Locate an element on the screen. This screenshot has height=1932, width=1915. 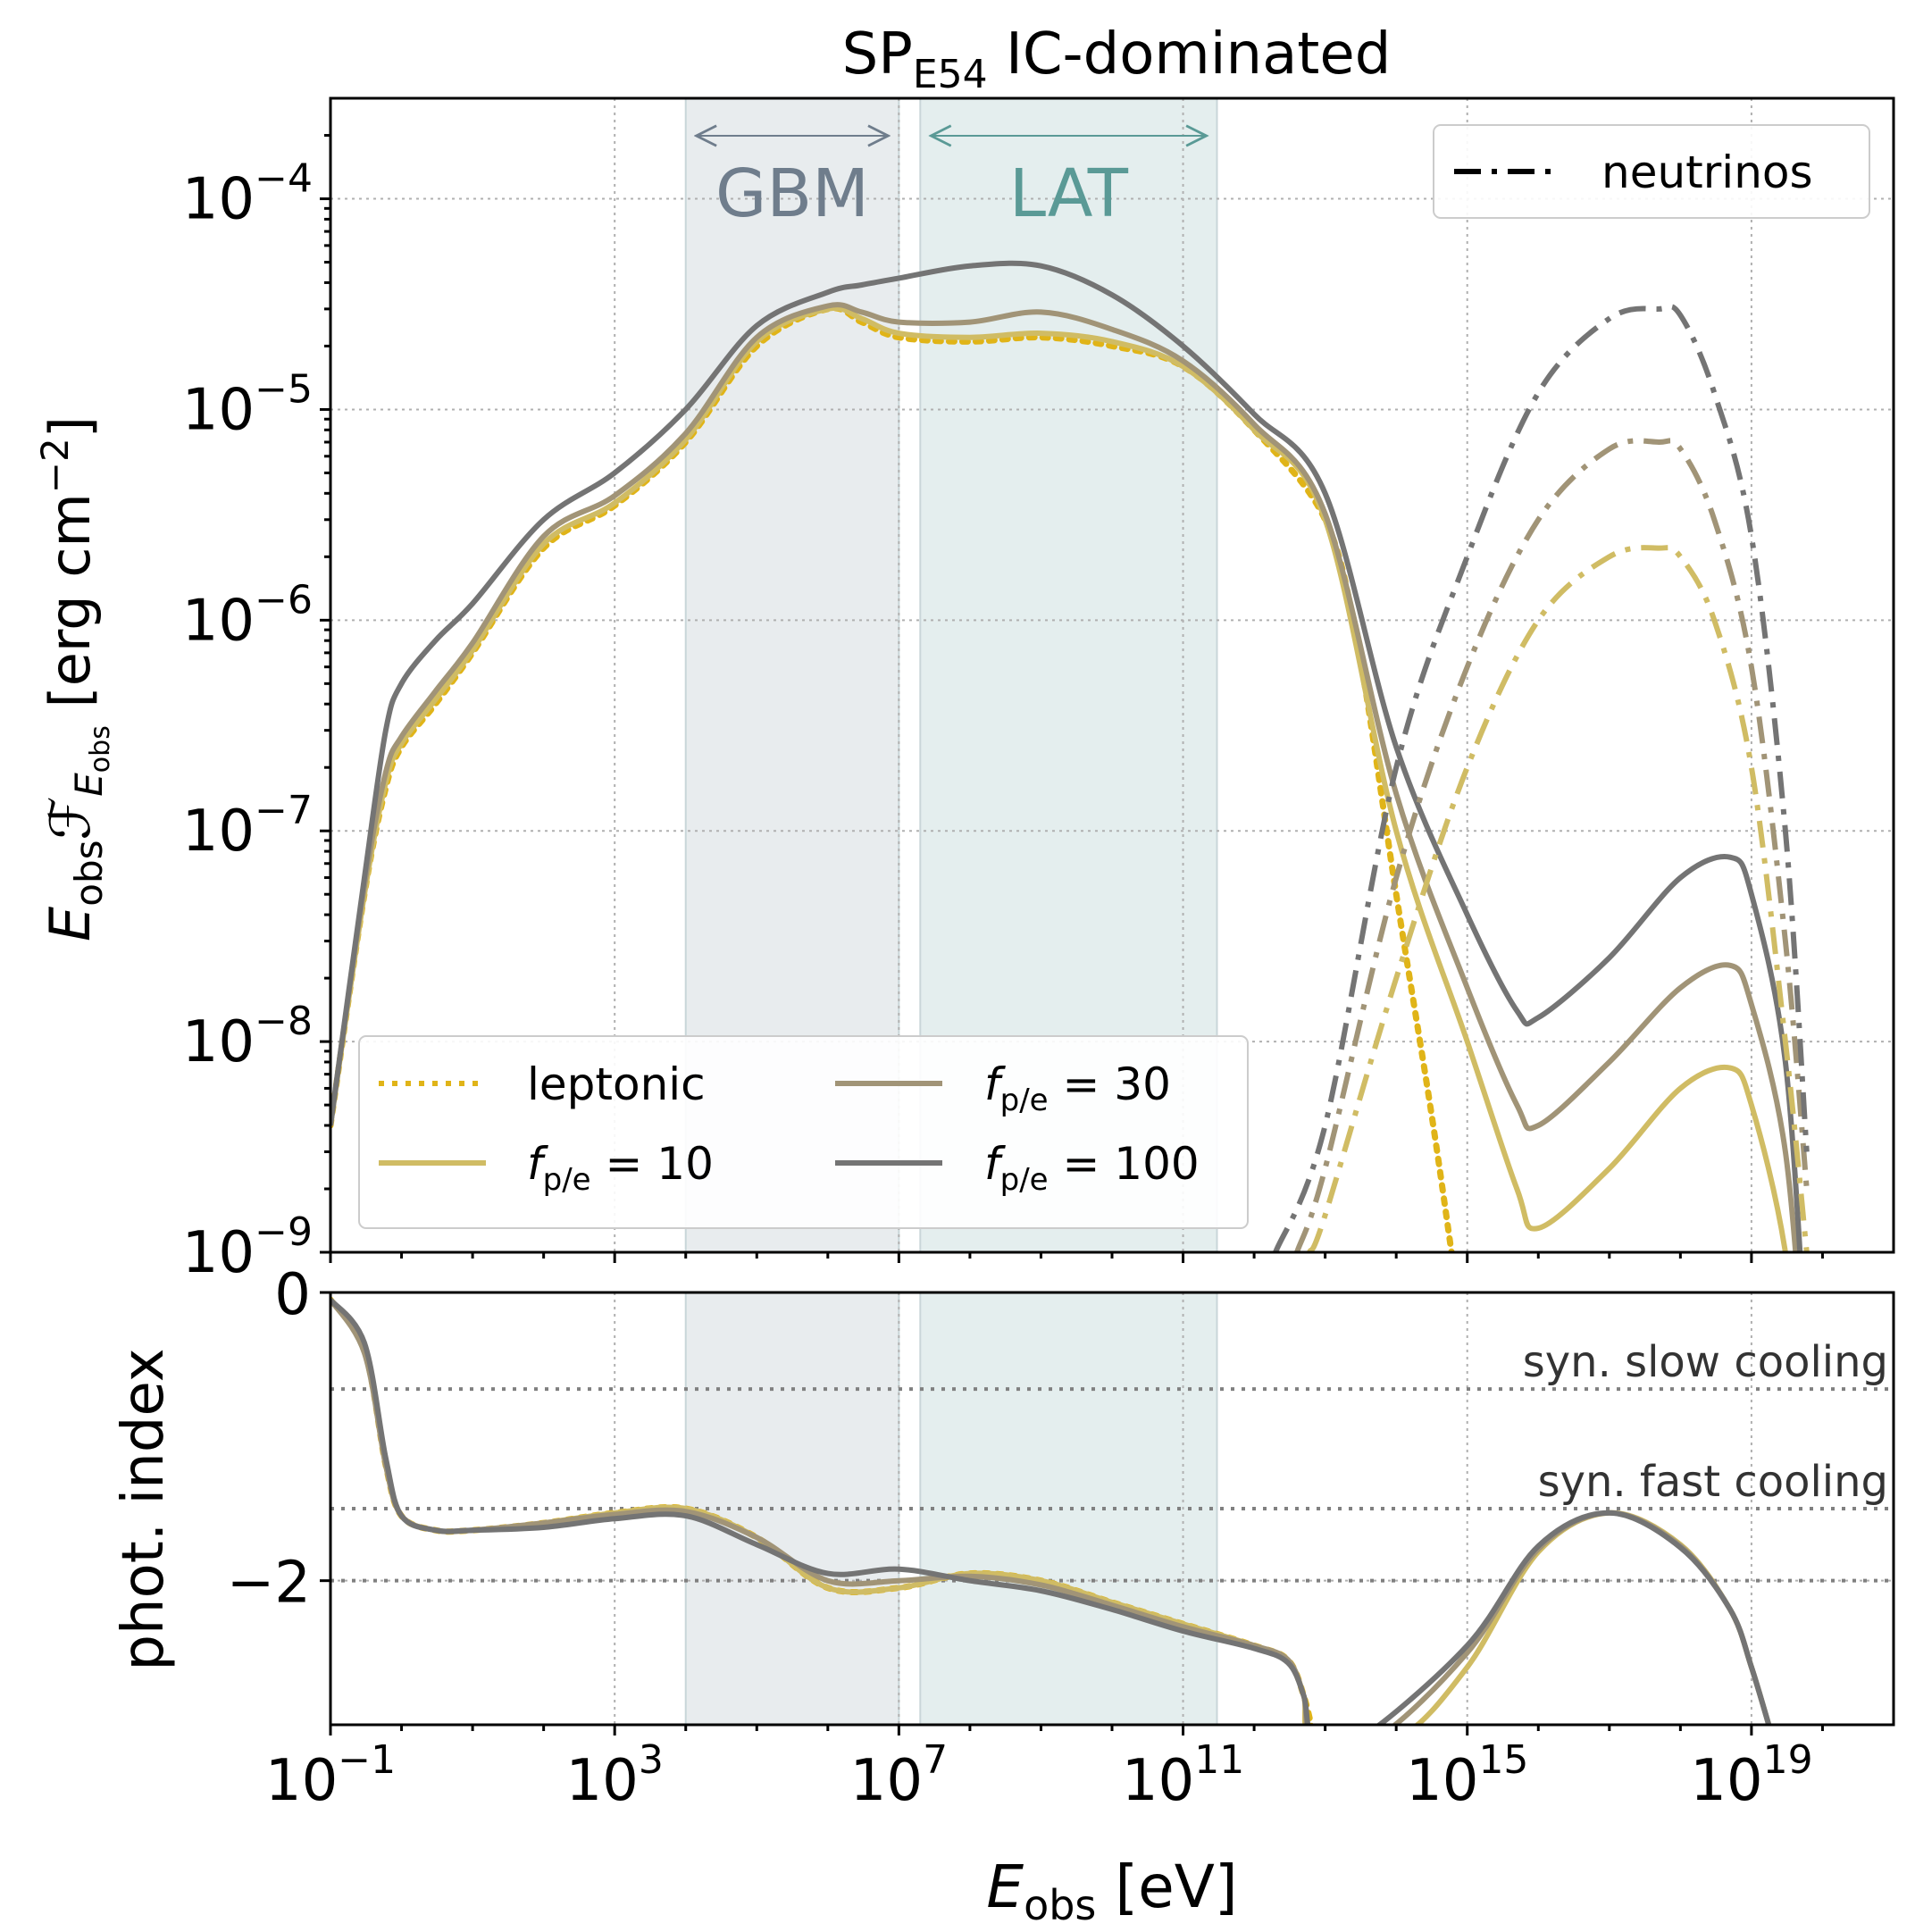
neutrino-legend-label: neutrinos is located at coordinates (1707, 172).